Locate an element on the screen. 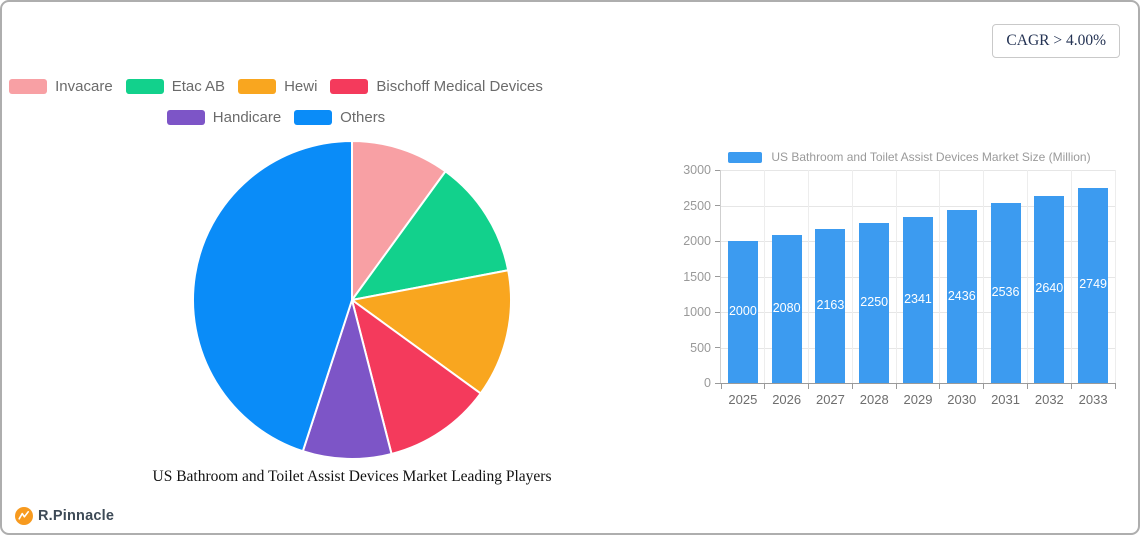  bar-2028 is located at coordinates (874, 303).